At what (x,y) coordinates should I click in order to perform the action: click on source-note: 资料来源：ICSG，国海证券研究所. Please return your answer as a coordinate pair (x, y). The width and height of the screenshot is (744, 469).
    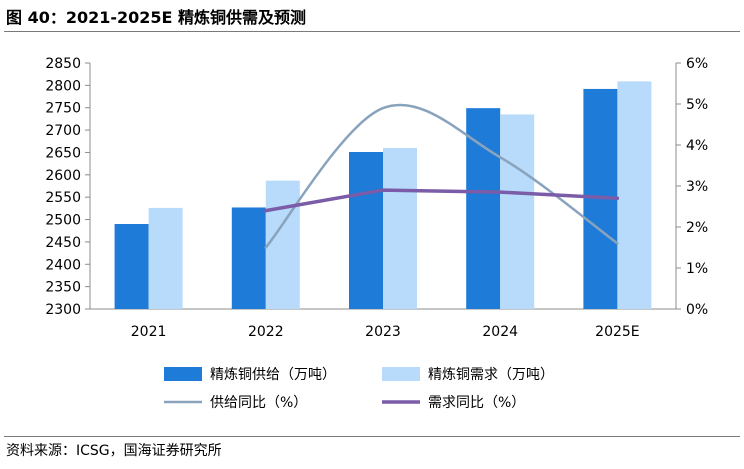
    Looking at the image, I should click on (114, 451).